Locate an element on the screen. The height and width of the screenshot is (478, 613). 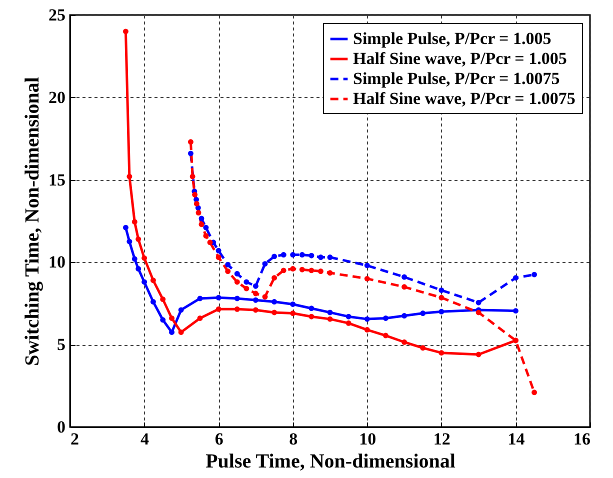
x-tick-label: 10 is located at coordinates (367, 439).